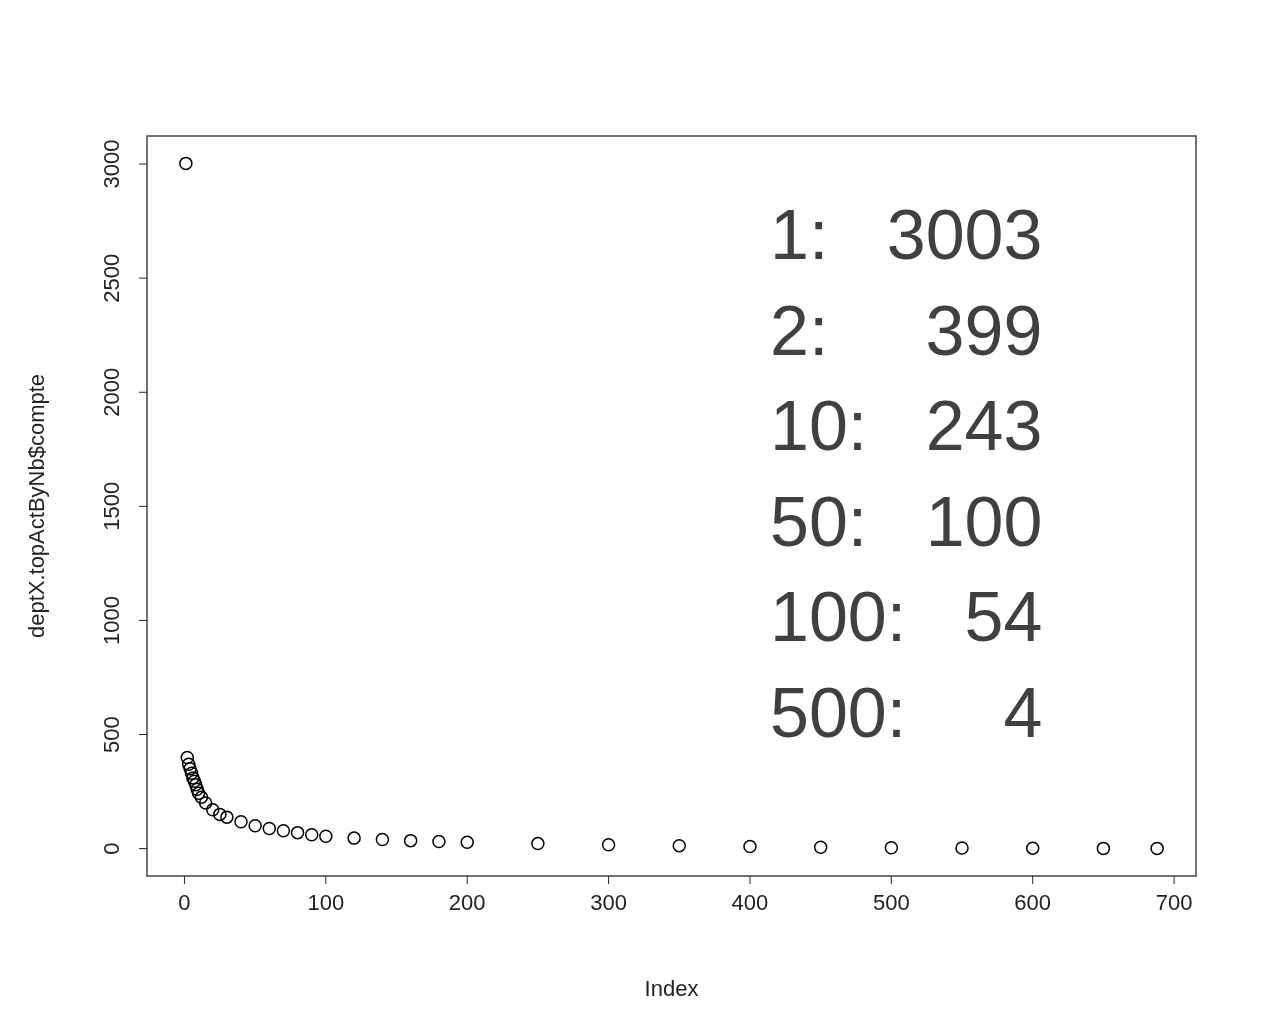 Image resolution: width=1274 pixels, height=1029 pixels. What do you see at coordinates (906, 426) in the screenshot?
I see `annotation: 10: 243` at bounding box center [906, 426].